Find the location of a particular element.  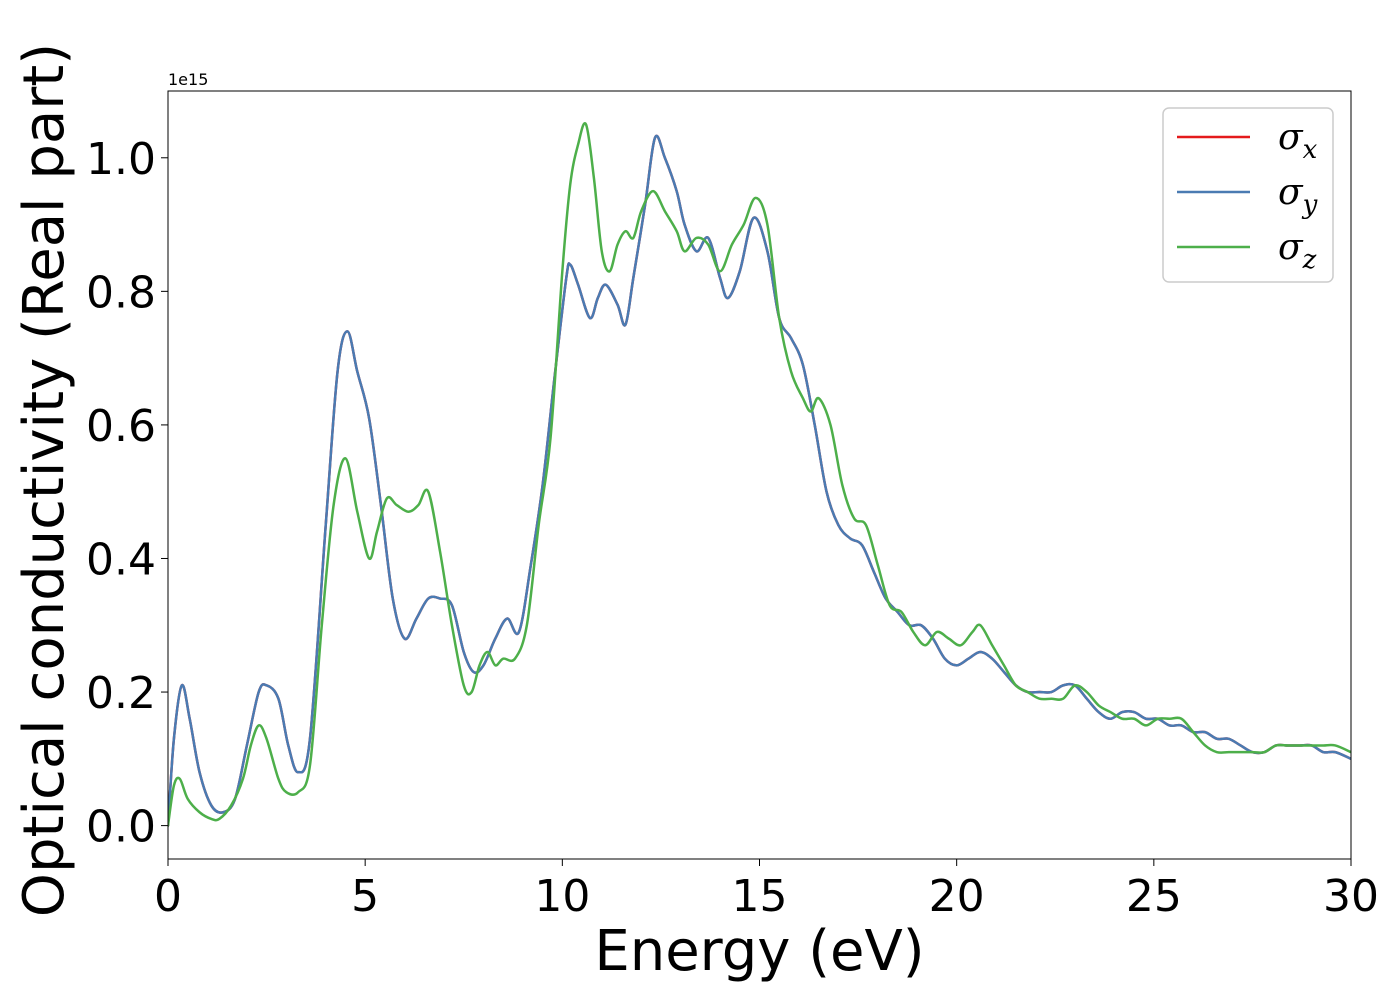

x-tick-label: 30 is located at coordinates (1351, 896).